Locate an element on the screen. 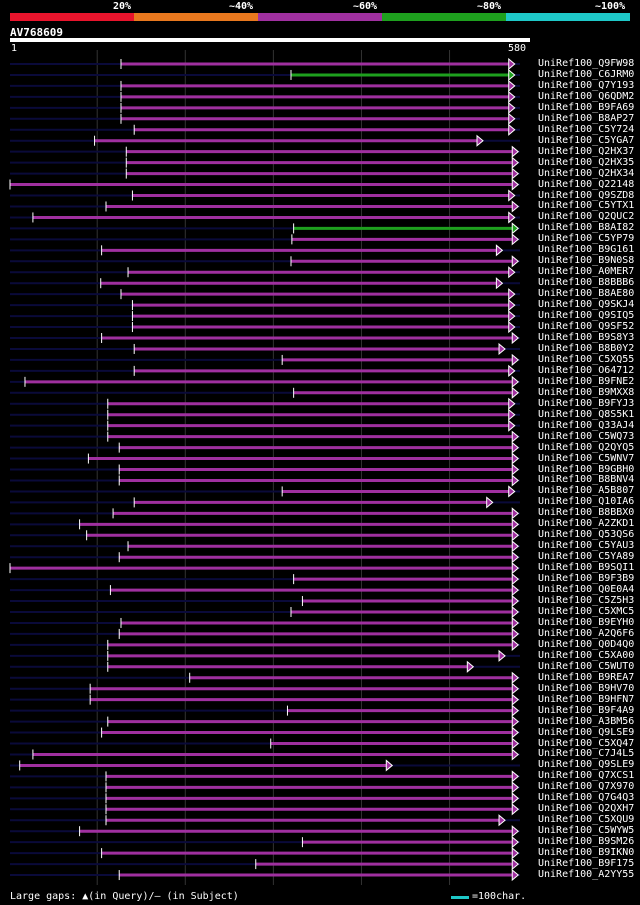 The image size is (640, 905). ruler-end-label: 580 is located at coordinates (517, 48).